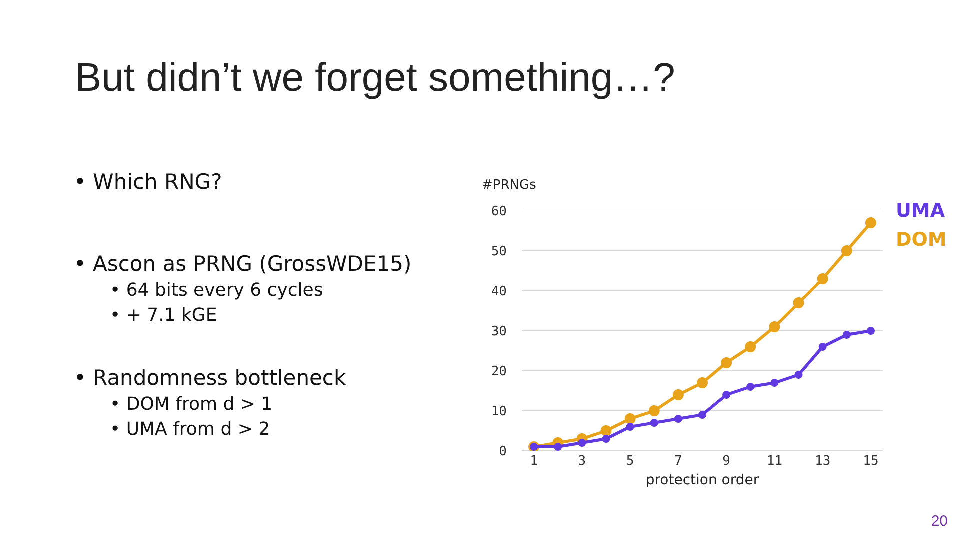  Describe the element at coordinates (871, 461) in the screenshot. I see `x-tick-label: 15` at that location.